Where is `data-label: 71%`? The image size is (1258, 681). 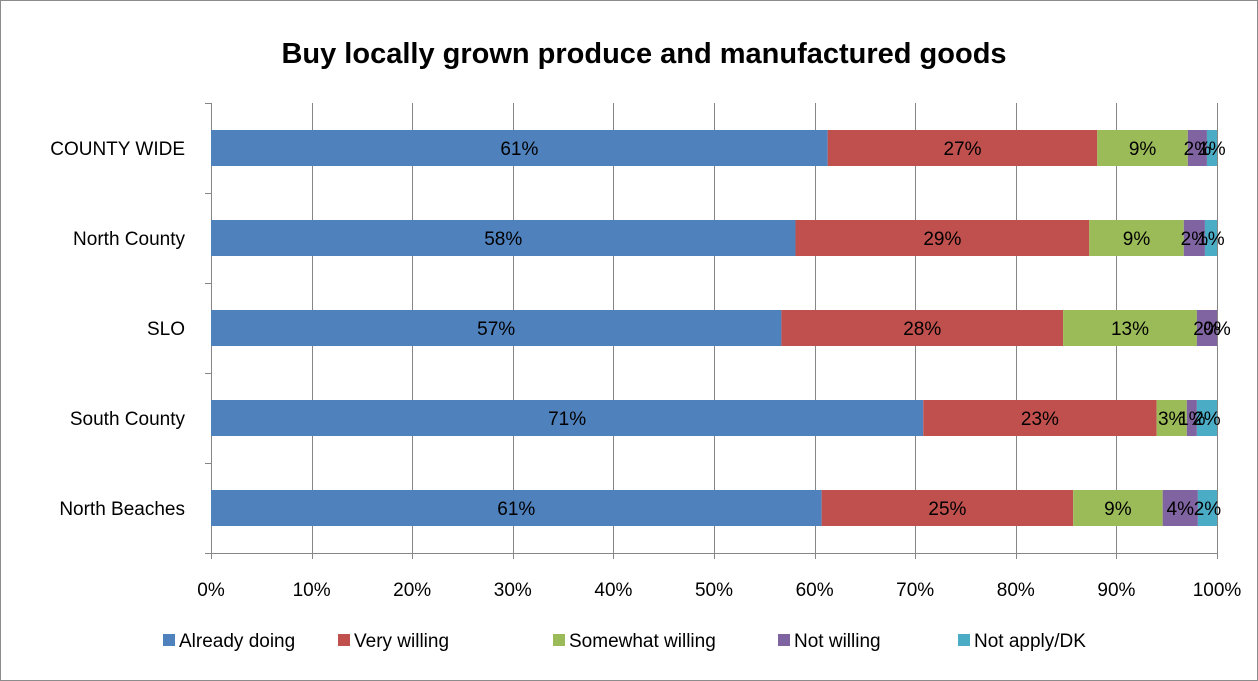 data-label: 71% is located at coordinates (567, 419).